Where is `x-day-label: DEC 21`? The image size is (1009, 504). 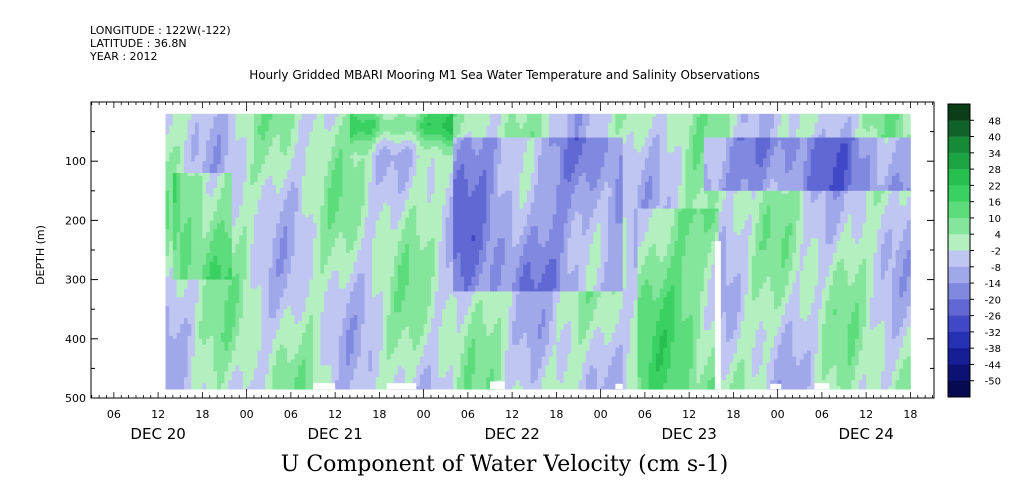
x-day-label: DEC 21 is located at coordinates (334, 434).